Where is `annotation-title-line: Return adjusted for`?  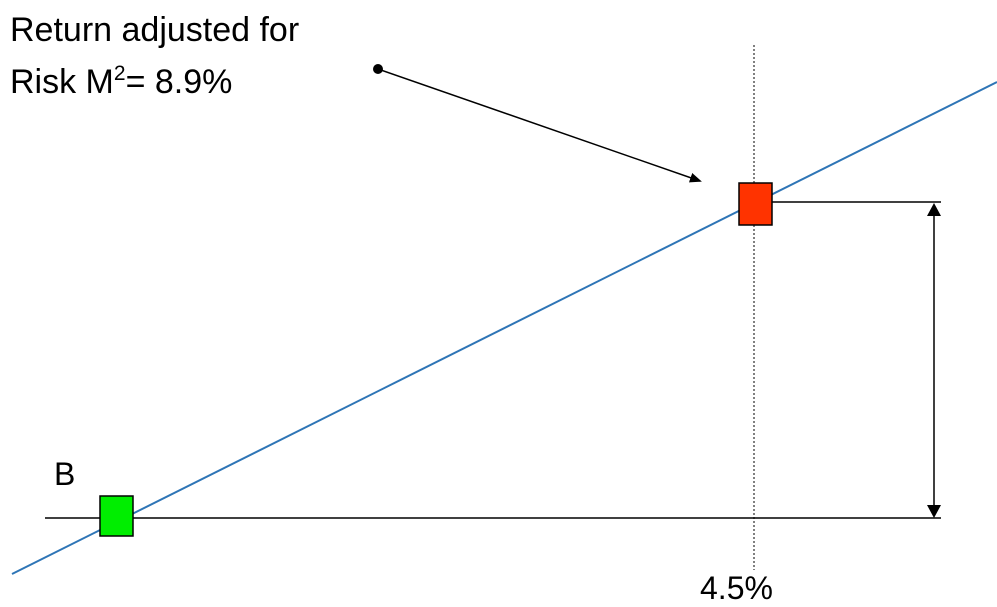
annotation-title-line: Return adjusted for is located at coordinates (155, 30).